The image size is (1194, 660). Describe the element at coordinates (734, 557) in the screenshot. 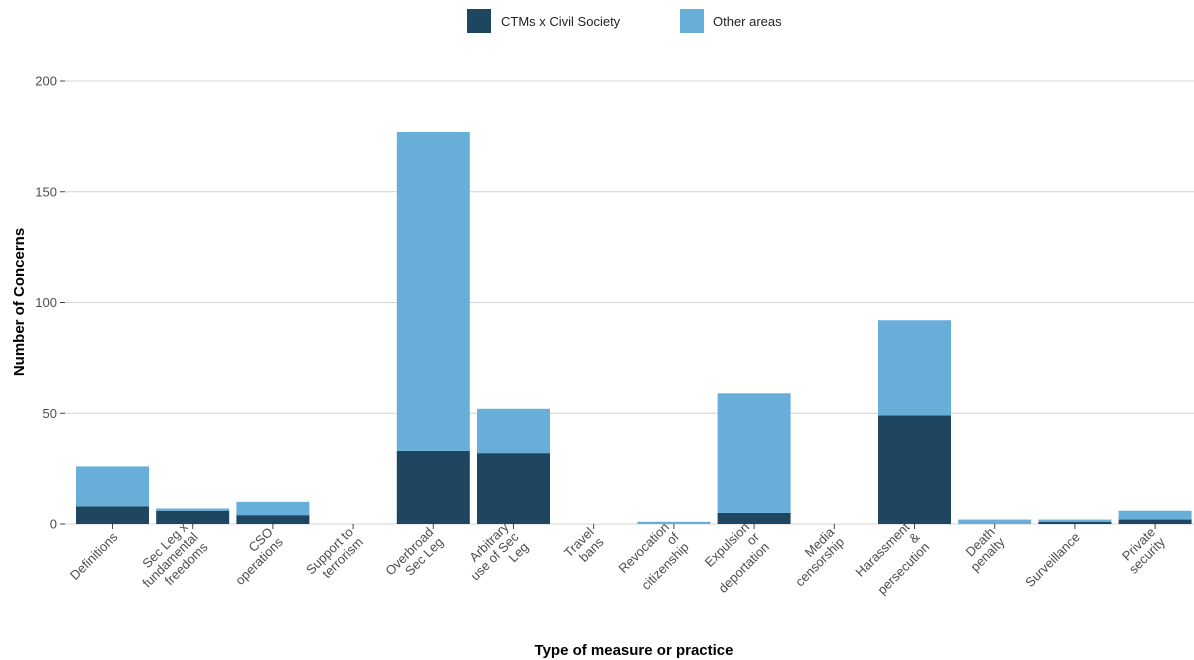

I see `x-tick-label-8: Expulsionordeportation` at that location.